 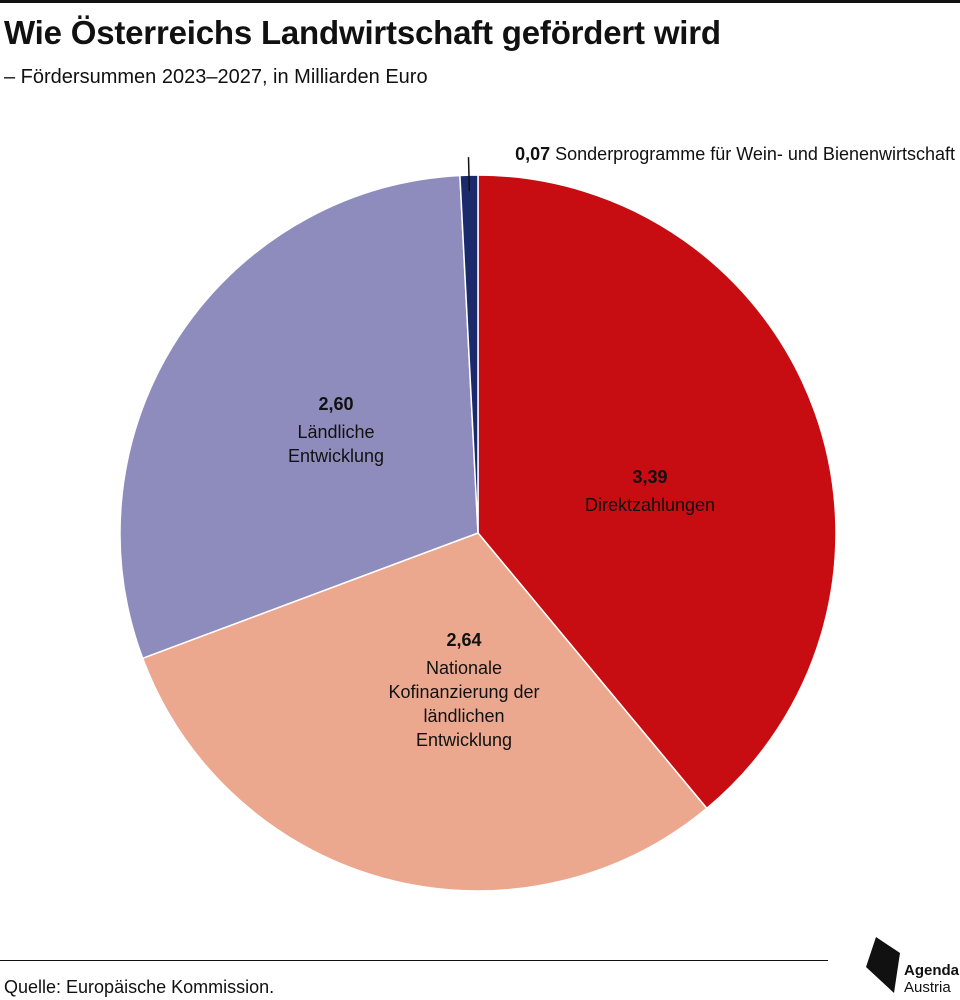 What do you see at coordinates (139, 987) in the screenshot?
I see `source-note: Quelle: Europäische Kommission.` at bounding box center [139, 987].